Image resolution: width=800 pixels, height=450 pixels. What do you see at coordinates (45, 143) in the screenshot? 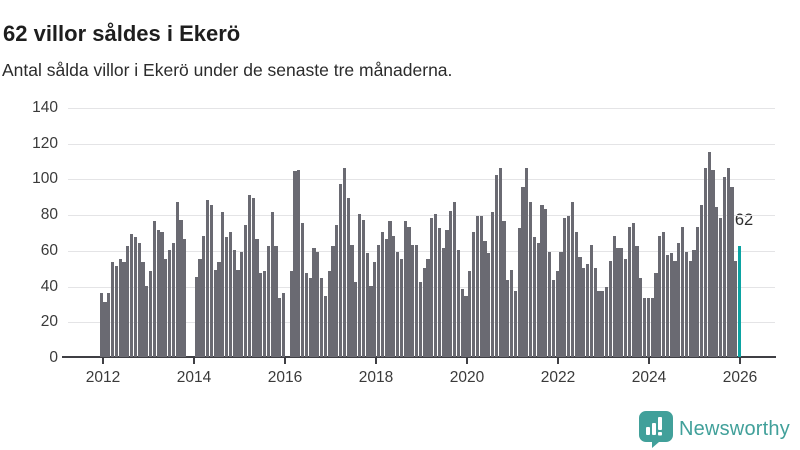
I see `y-tick-label: 120` at bounding box center [45, 143].